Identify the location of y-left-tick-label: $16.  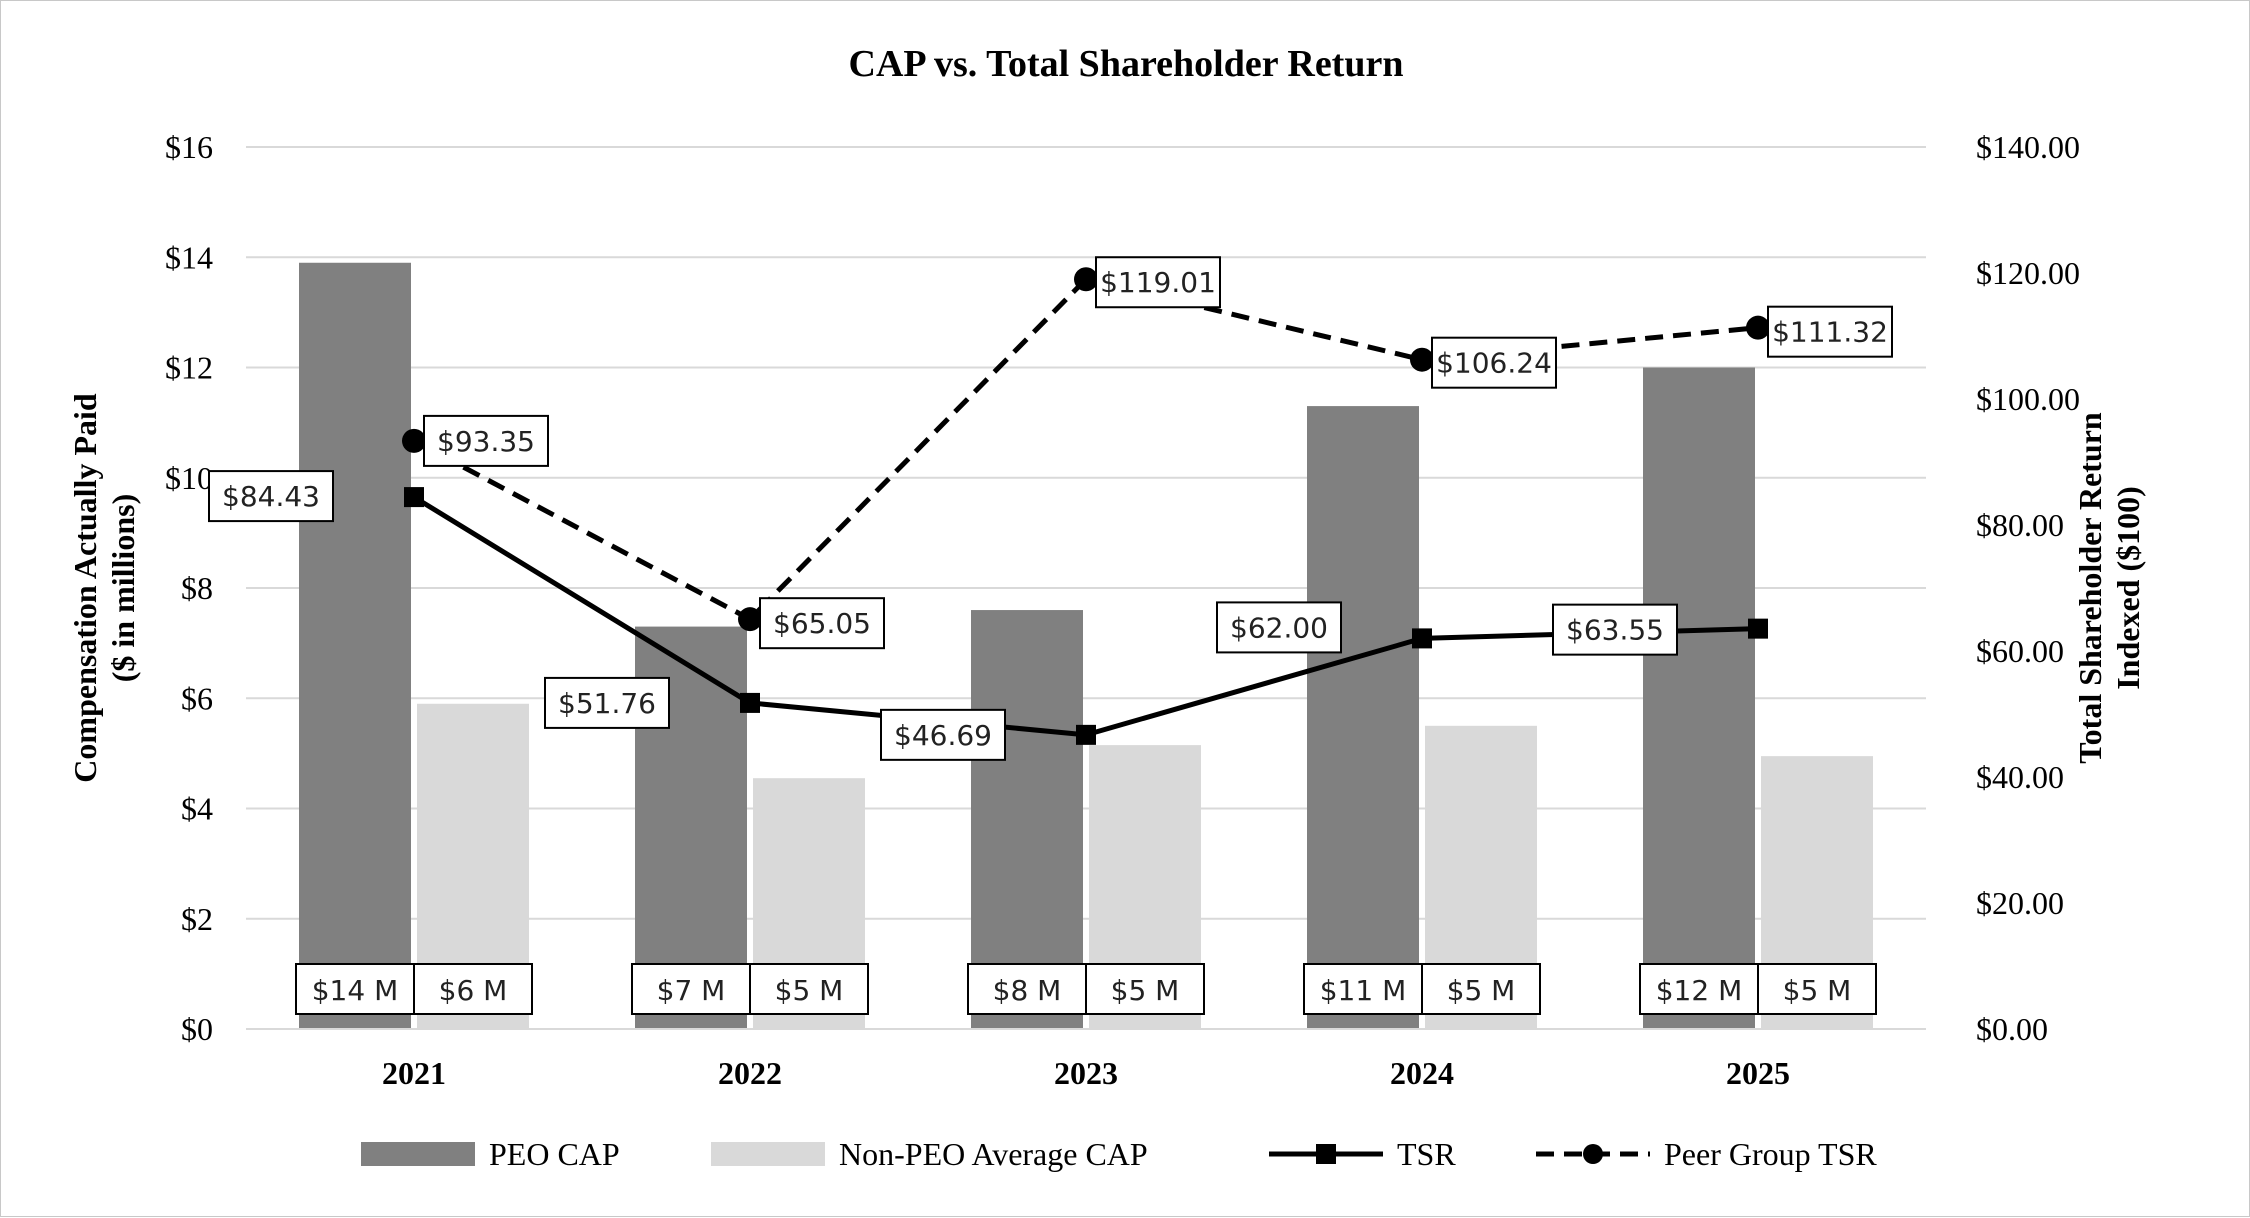
(189, 147).